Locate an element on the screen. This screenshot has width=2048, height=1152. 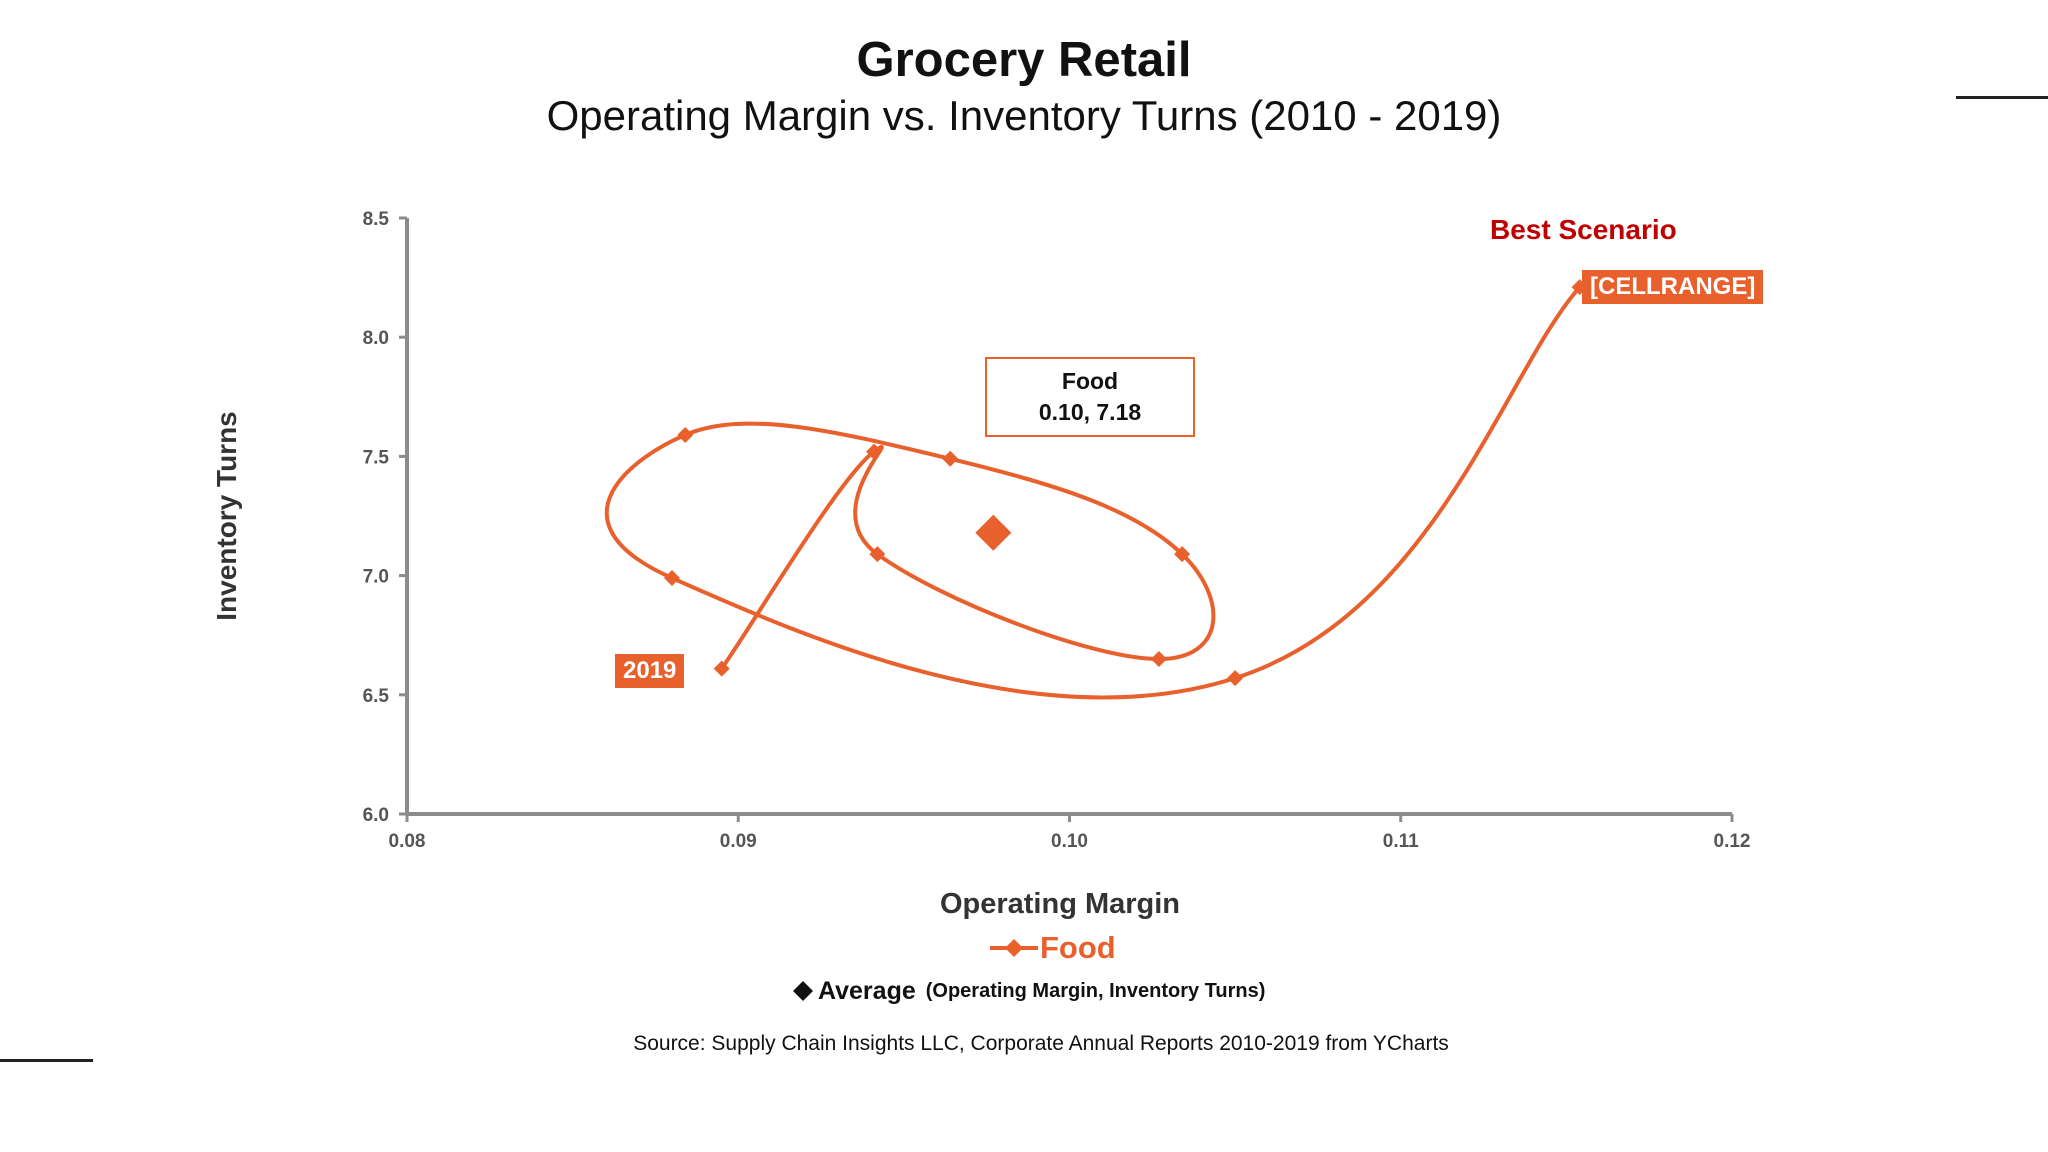
average-callout-title: Food is located at coordinates (1090, 381).